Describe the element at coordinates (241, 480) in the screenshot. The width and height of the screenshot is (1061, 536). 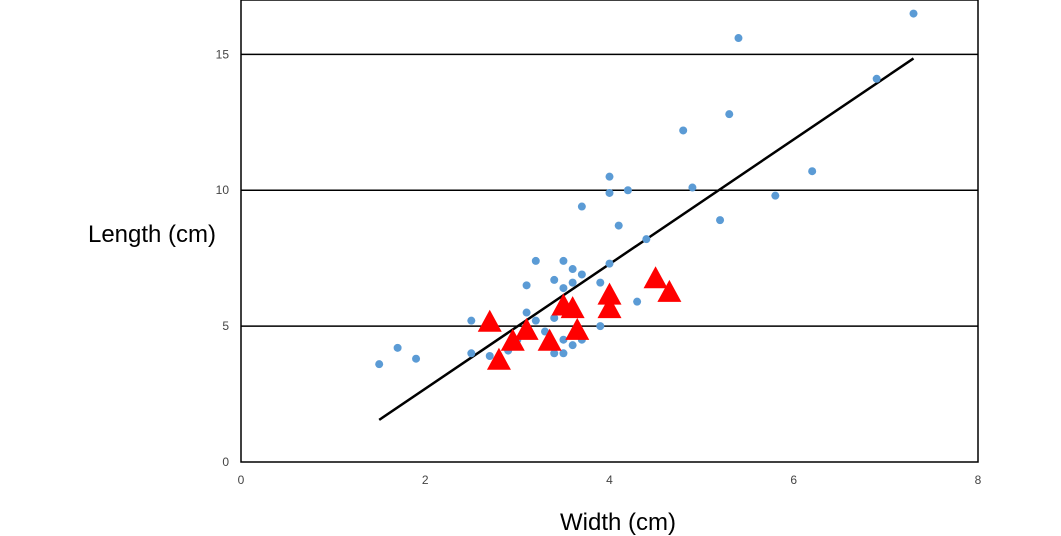
I see `x-tick-label: 0` at that location.